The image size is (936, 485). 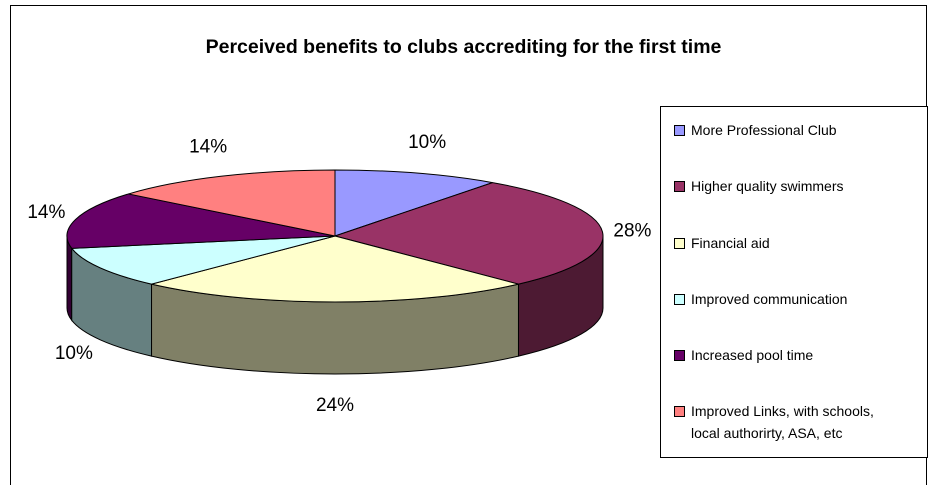 I want to click on legend-label: Higher quality swimmers, so click(x=767, y=186).